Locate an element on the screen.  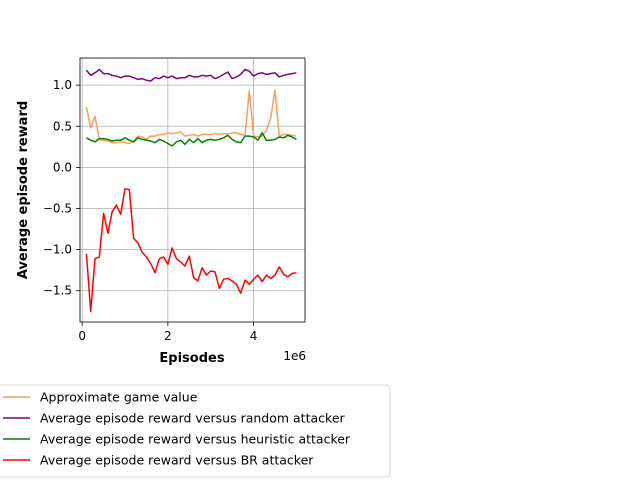
x-tick-label: 2 is located at coordinates (168, 336).